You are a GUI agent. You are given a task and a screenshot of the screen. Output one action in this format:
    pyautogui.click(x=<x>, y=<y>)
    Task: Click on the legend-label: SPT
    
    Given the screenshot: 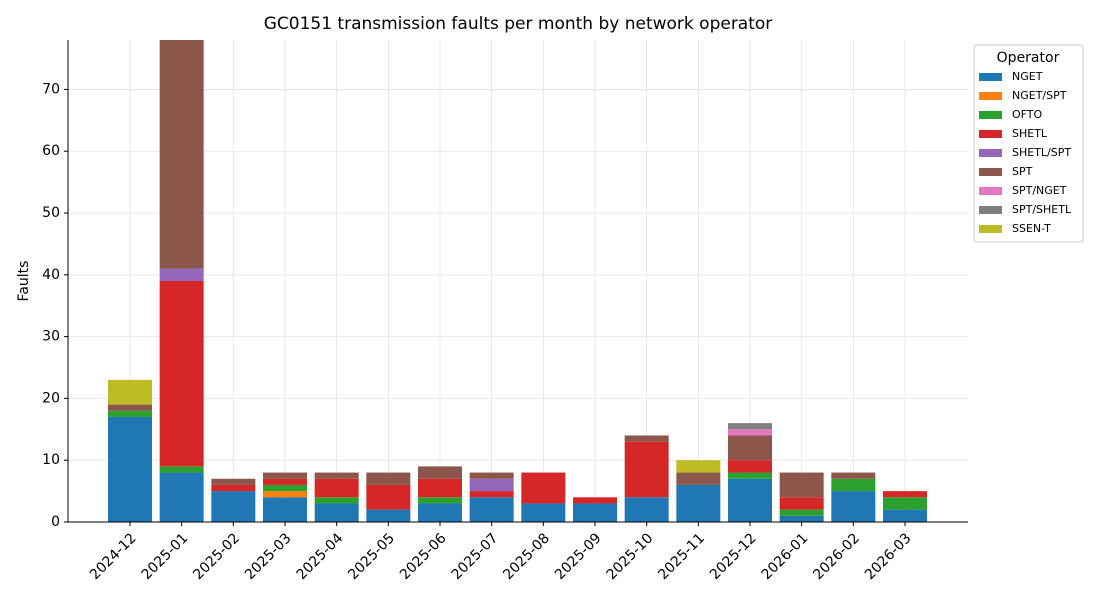 What is the action you would take?
    pyautogui.click(x=1022, y=171)
    